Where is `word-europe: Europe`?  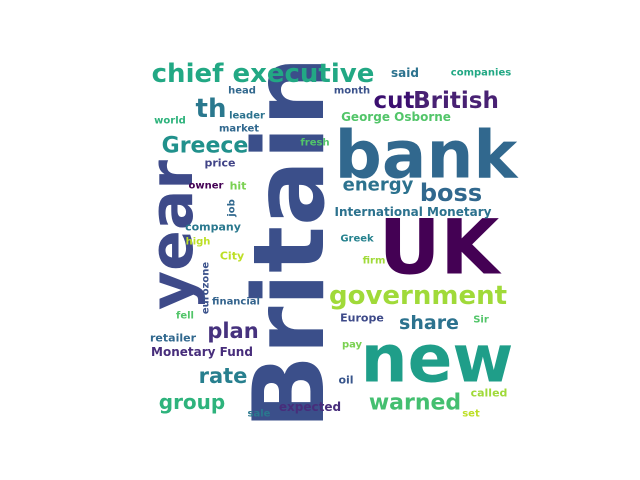
word-europe: Europe is located at coordinates (362, 318).